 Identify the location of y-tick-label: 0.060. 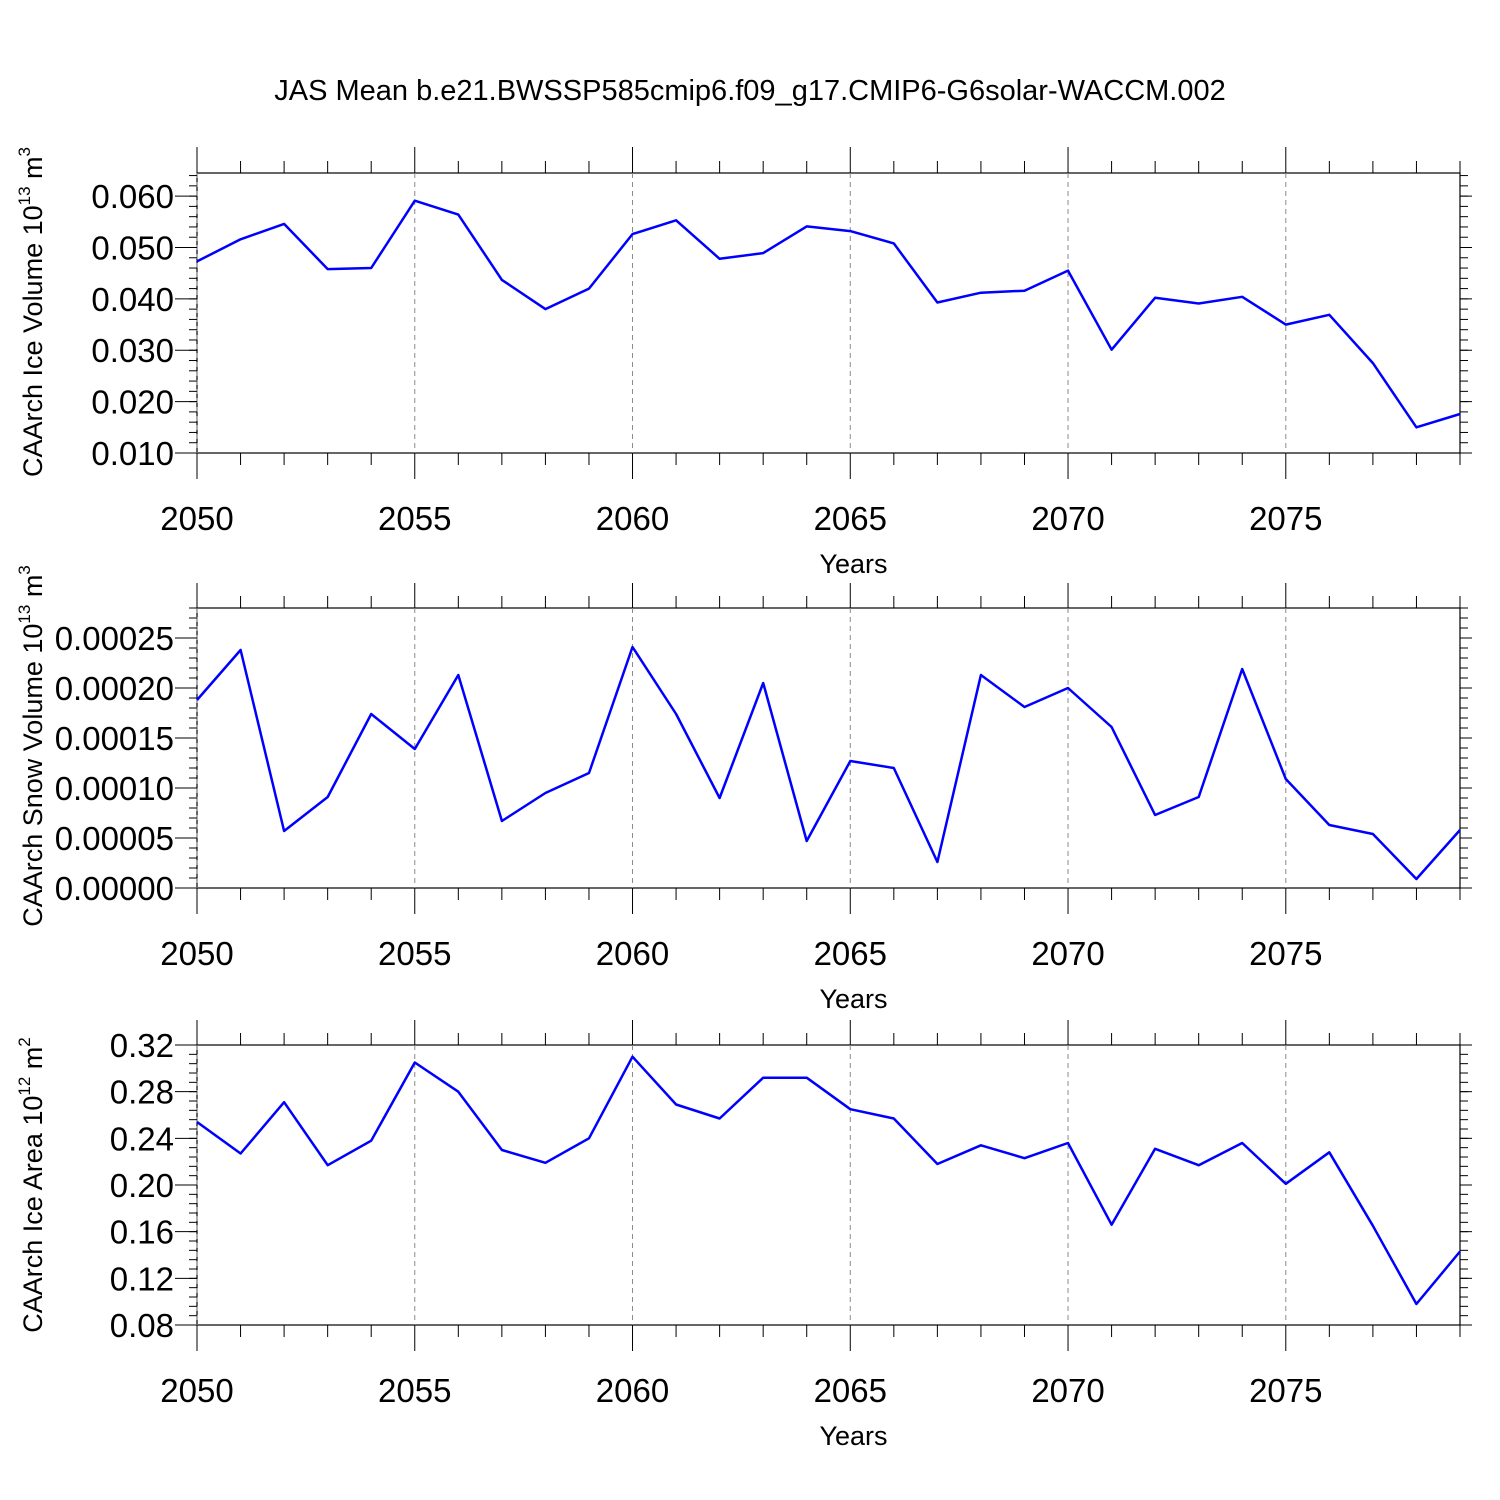
(132, 196).